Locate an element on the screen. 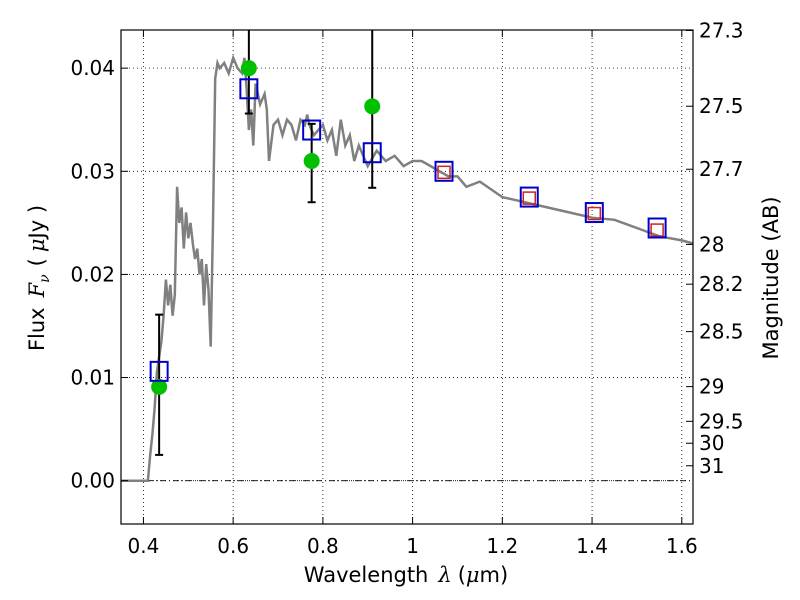 Image resolution: width=800 pixels, height=600 pixels. y-tick-label: 0.03 is located at coordinates (92, 171).